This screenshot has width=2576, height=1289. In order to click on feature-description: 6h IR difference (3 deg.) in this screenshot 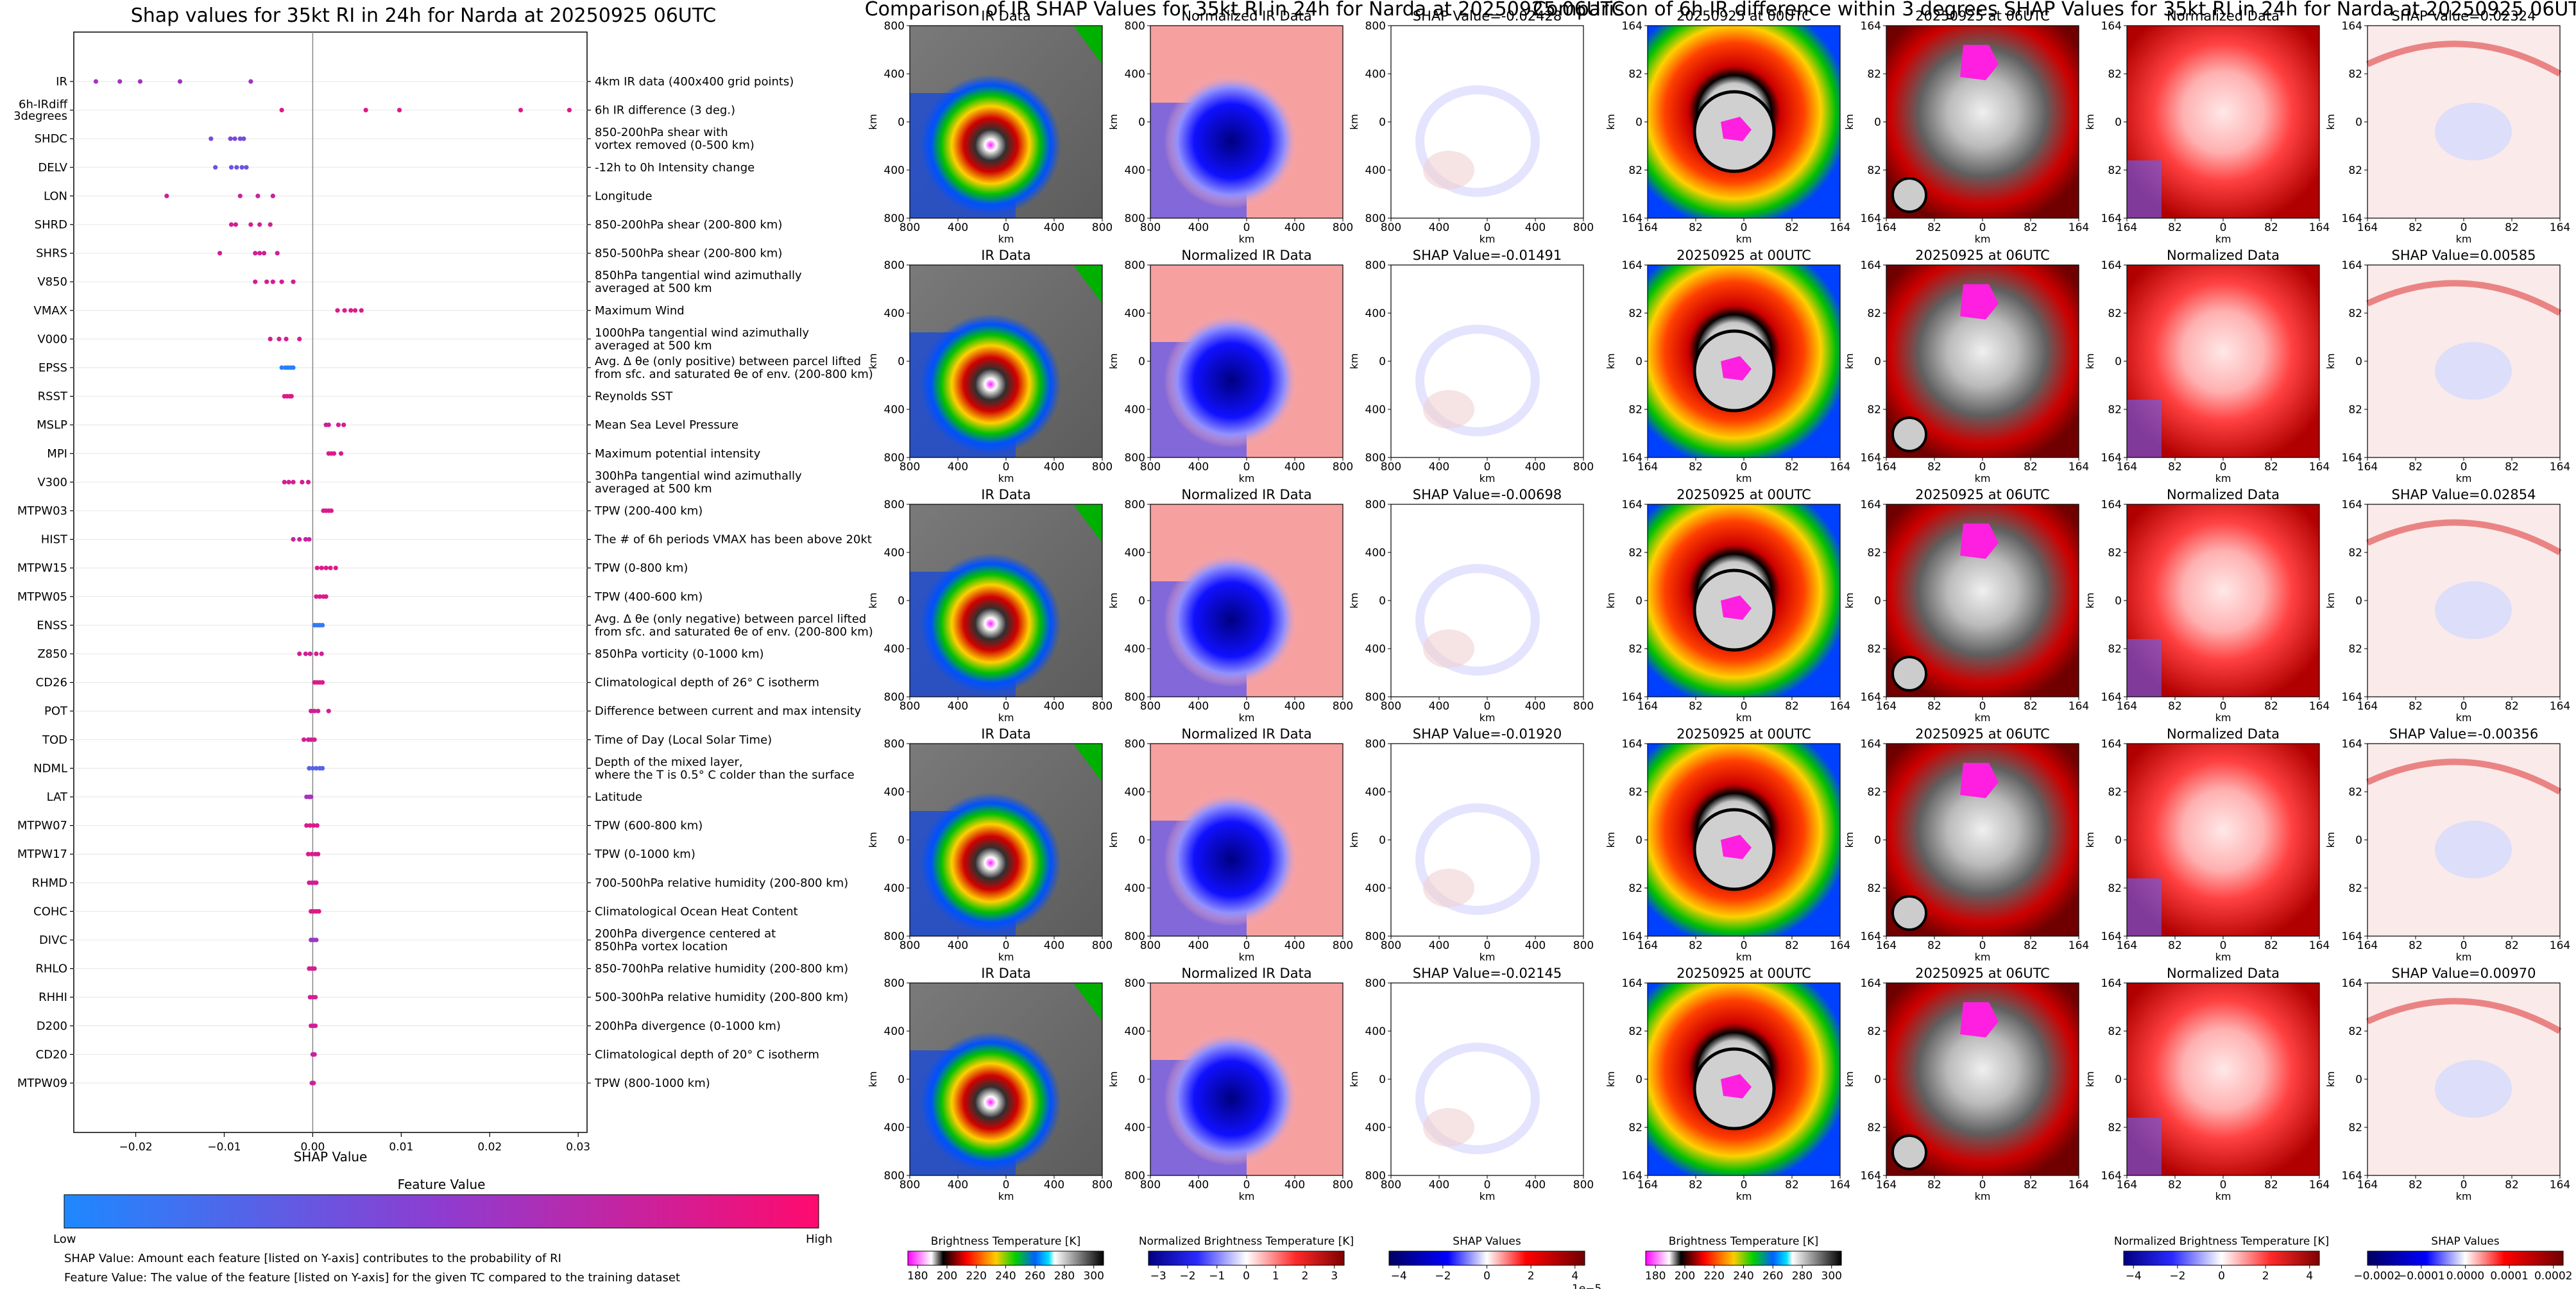, I will do `click(665, 110)`.